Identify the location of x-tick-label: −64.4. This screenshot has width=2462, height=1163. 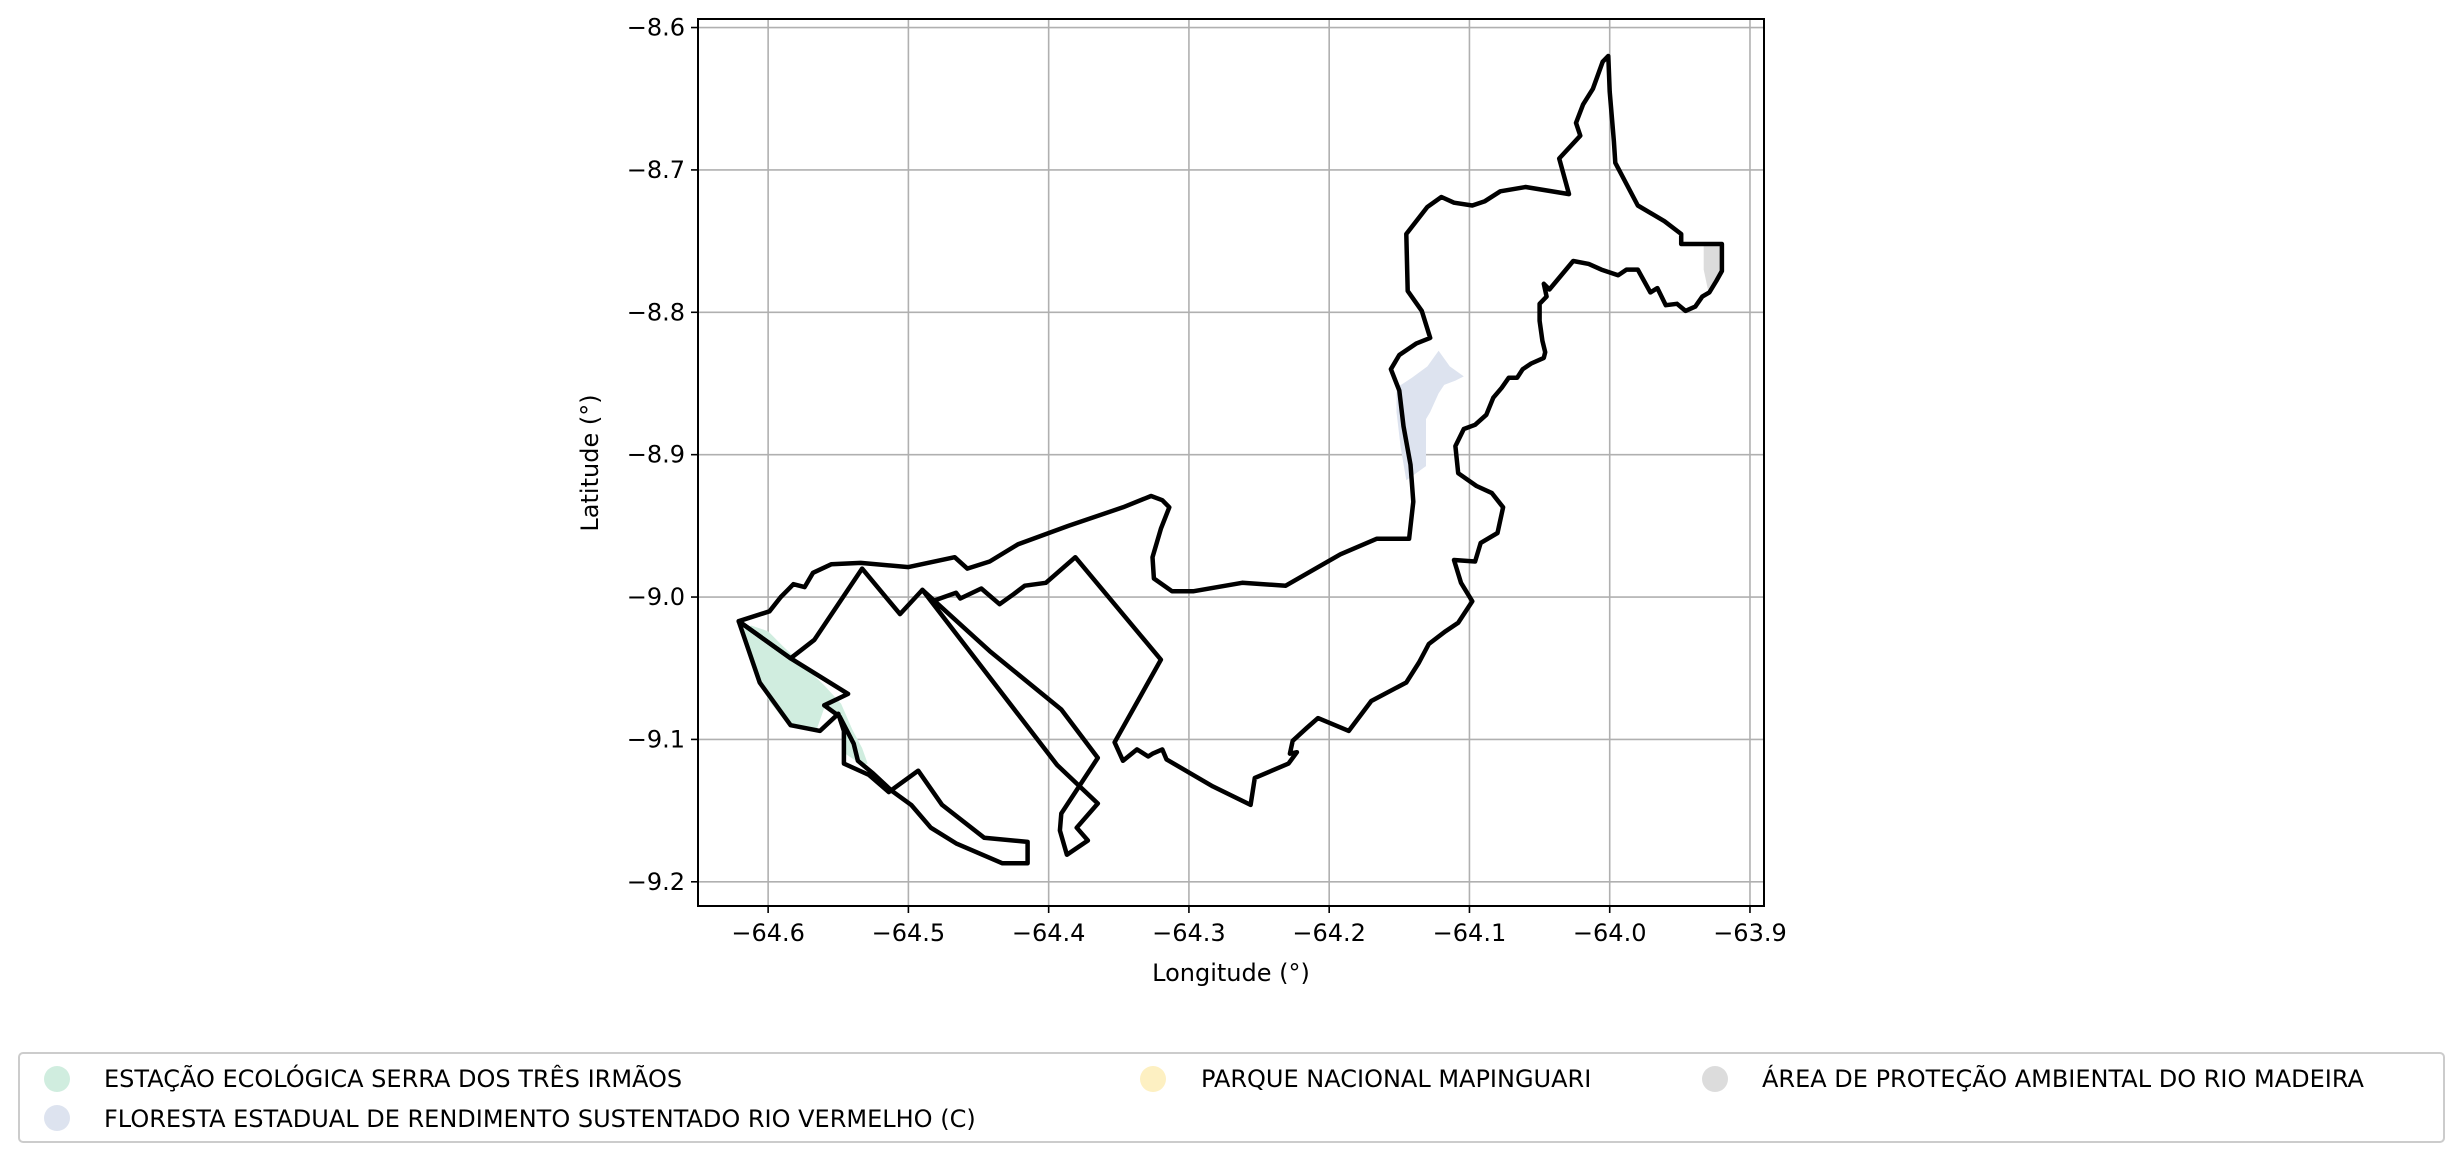
(1049, 933).